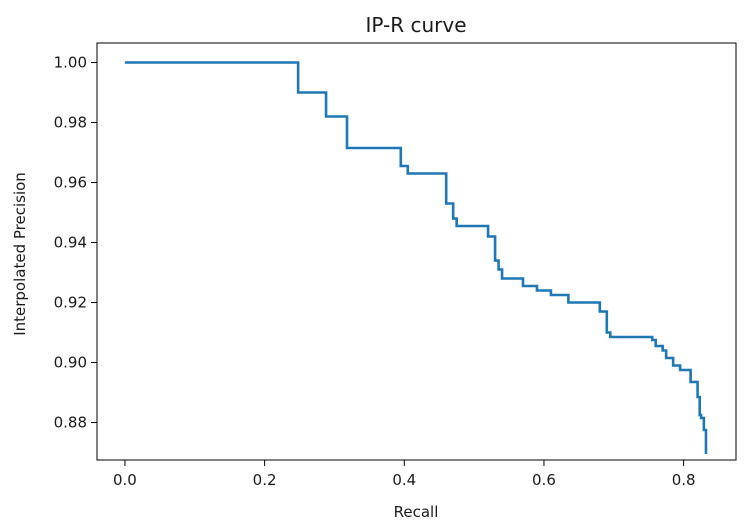  Describe the element at coordinates (70, 243) in the screenshot. I see `y-tick-label-3: 0.94` at that location.